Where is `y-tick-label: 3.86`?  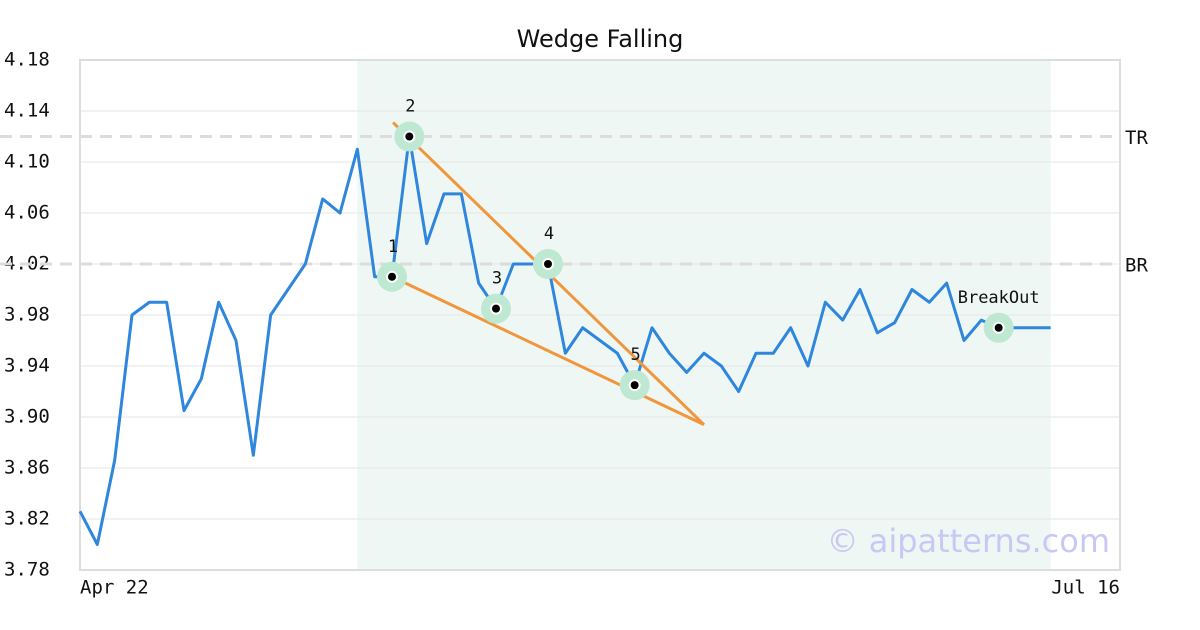
y-tick-label: 3.86 is located at coordinates (27, 468).